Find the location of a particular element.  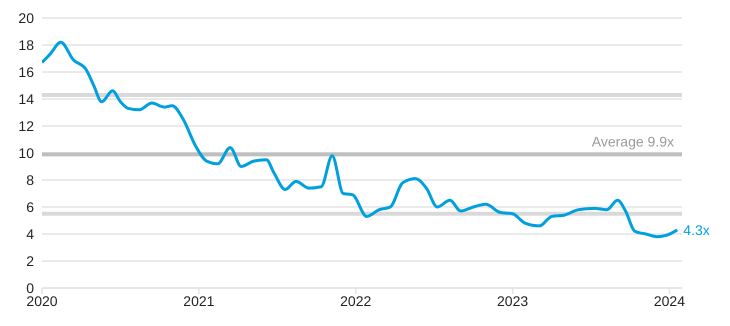

annotation: 4.3x is located at coordinates (696, 230).